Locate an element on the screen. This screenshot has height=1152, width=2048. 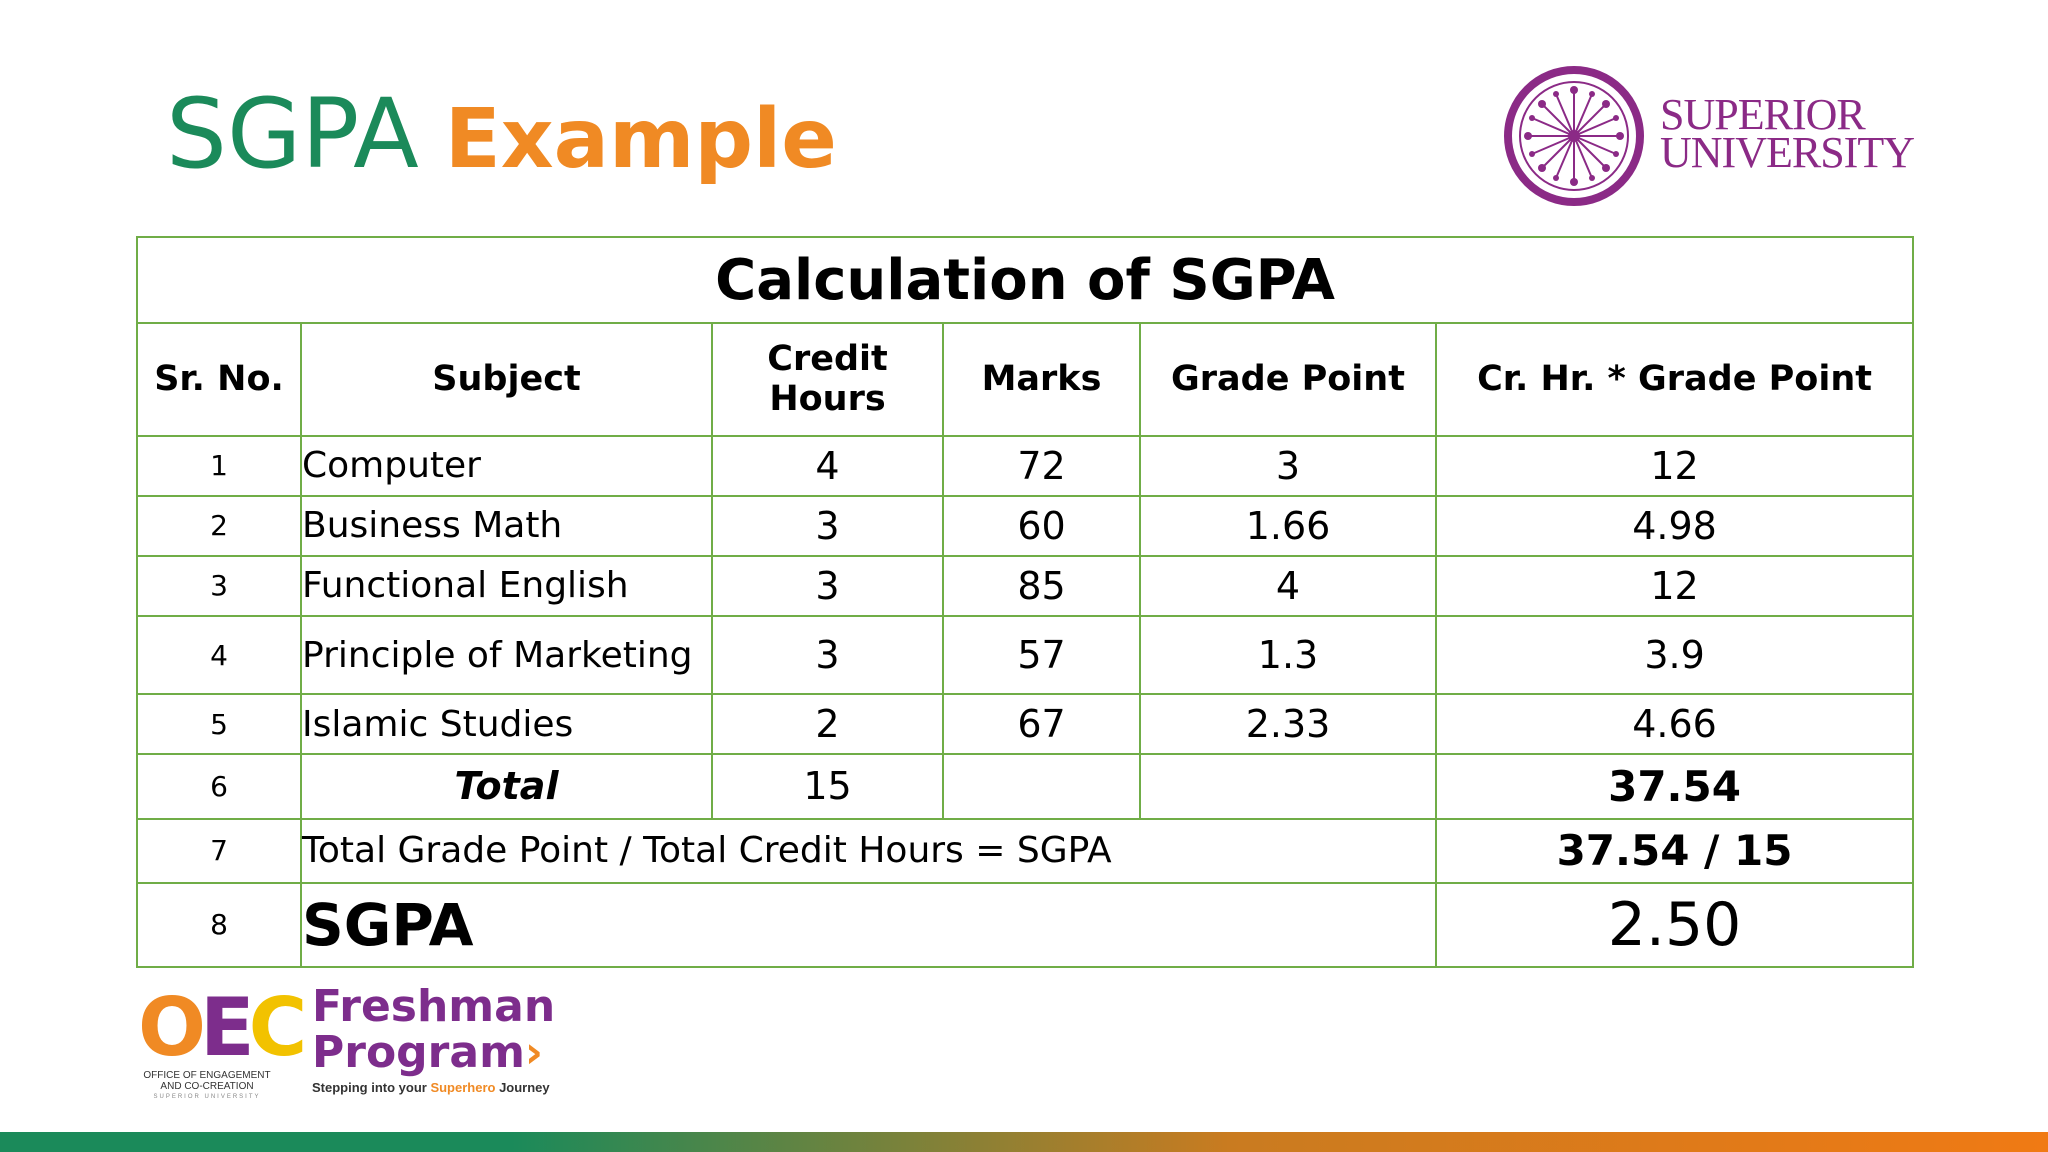
header-credit-hours: Credit Hours is located at coordinates (827, 379).